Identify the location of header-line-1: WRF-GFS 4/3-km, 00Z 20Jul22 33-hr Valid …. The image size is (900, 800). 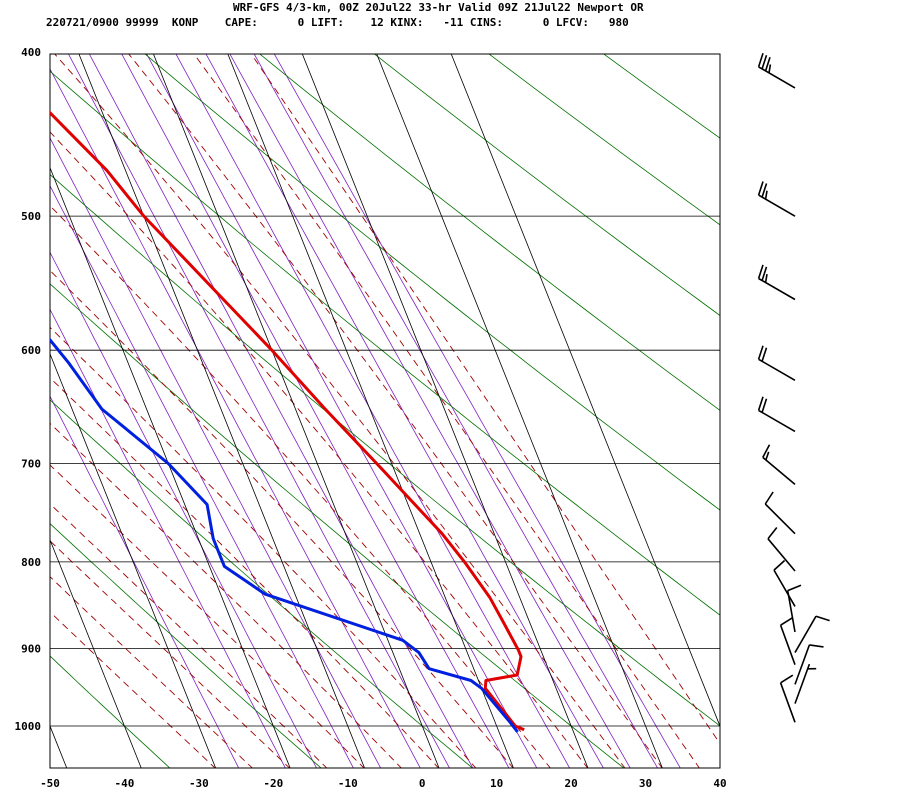
(438, 7).